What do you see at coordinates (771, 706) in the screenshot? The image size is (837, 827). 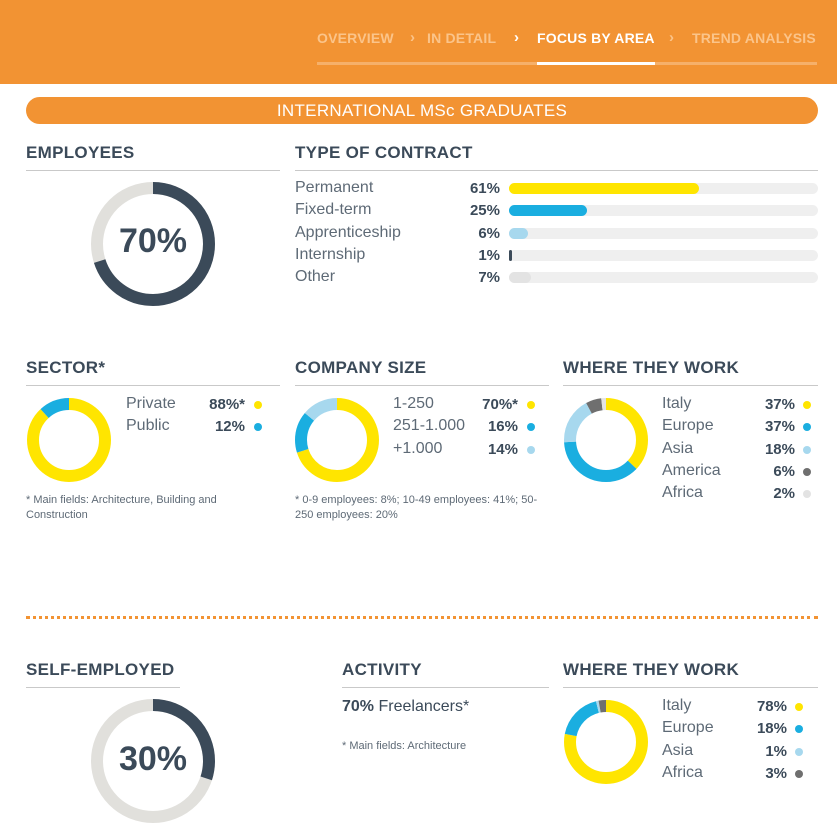 I see `legend-value-italy: 78%` at bounding box center [771, 706].